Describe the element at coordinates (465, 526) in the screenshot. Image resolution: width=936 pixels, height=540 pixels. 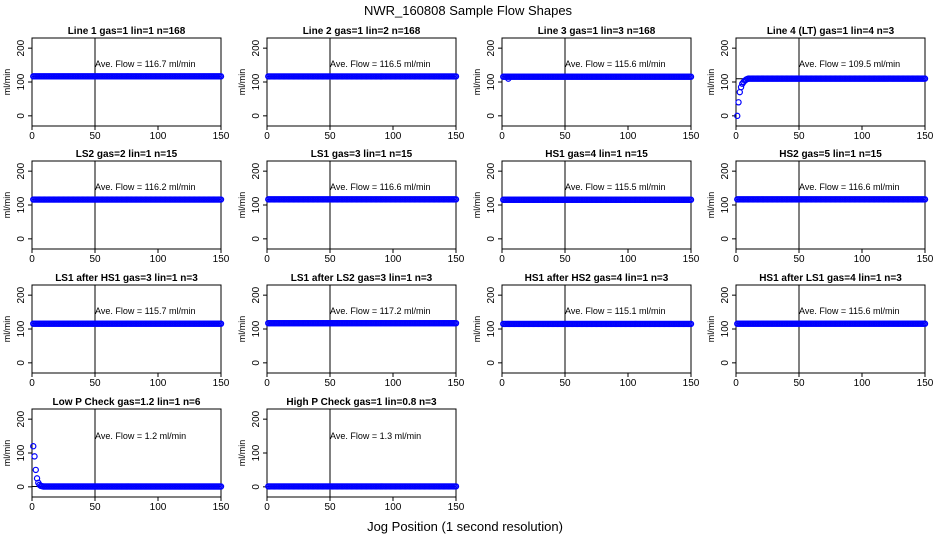
I see `figure-x-label: Jog Position (1 second resolution)` at that location.